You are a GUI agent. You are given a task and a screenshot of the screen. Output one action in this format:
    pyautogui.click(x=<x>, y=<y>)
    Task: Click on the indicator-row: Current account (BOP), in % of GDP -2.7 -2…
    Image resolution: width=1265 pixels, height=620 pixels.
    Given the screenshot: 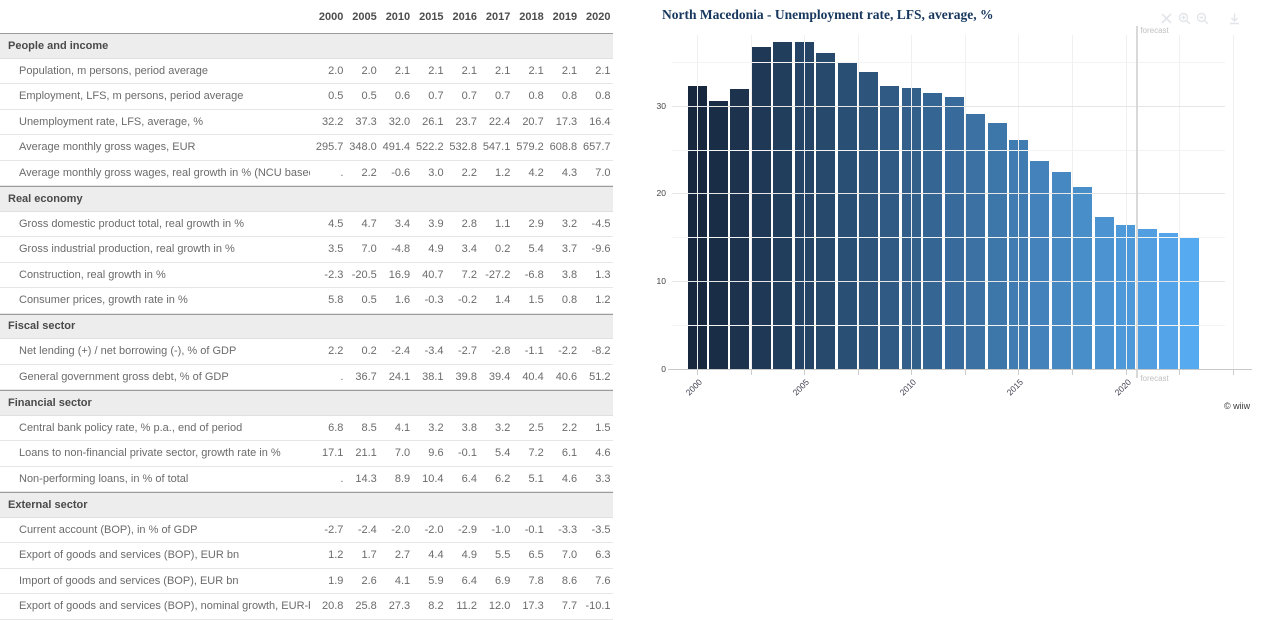 What is the action you would take?
    pyautogui.click(x=306, y=530)
    